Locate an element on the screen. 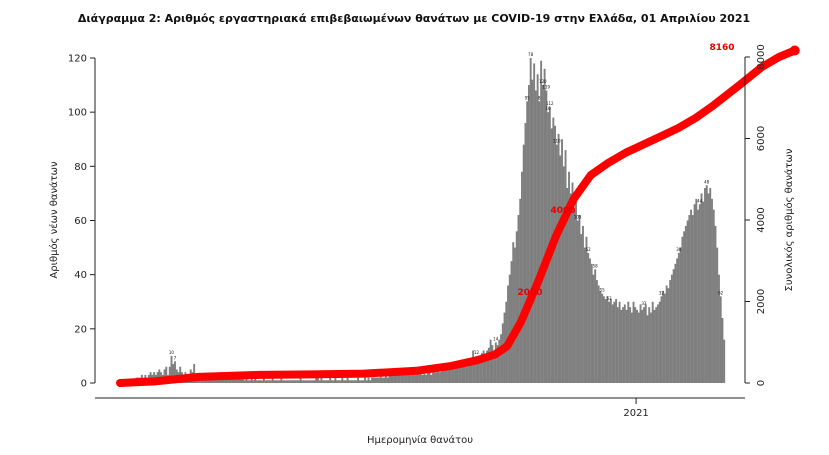 The image size is (829, 455). x-axis-label: Ημερομηνία θανάτου is located at coordinates (420, 440).